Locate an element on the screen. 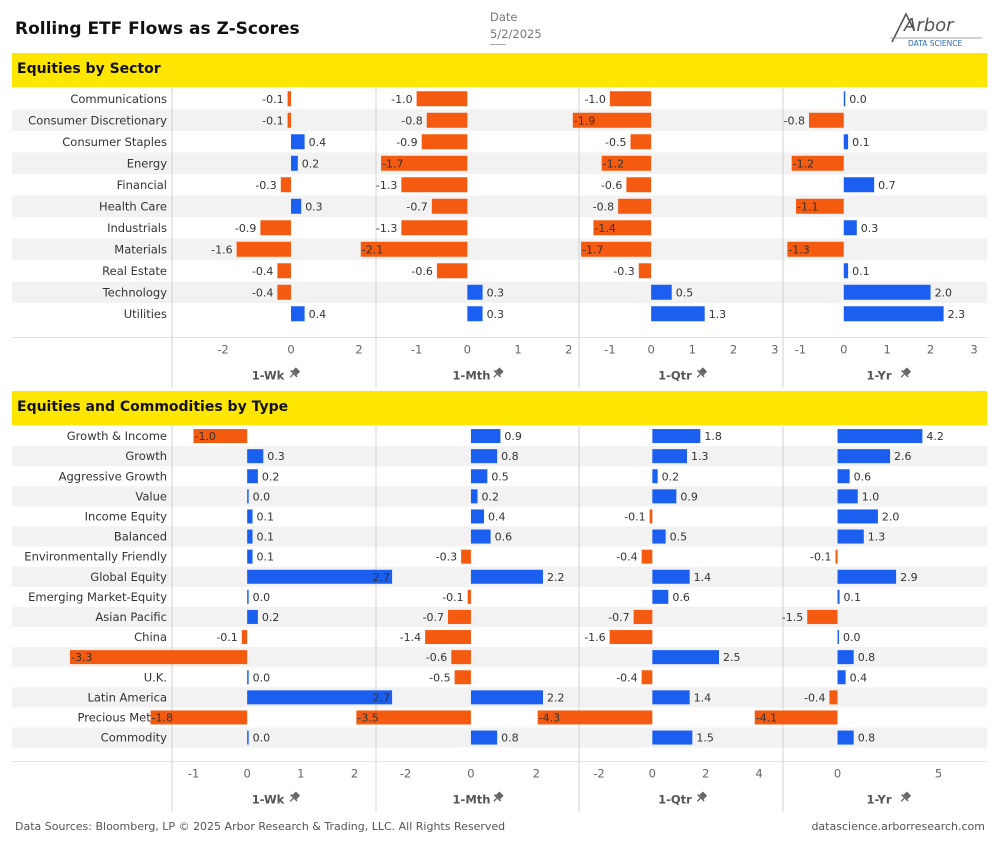 The image size is (1000, 850). type-bar-1-qtr-aggressive-growth is located at coordinates (655, 476).